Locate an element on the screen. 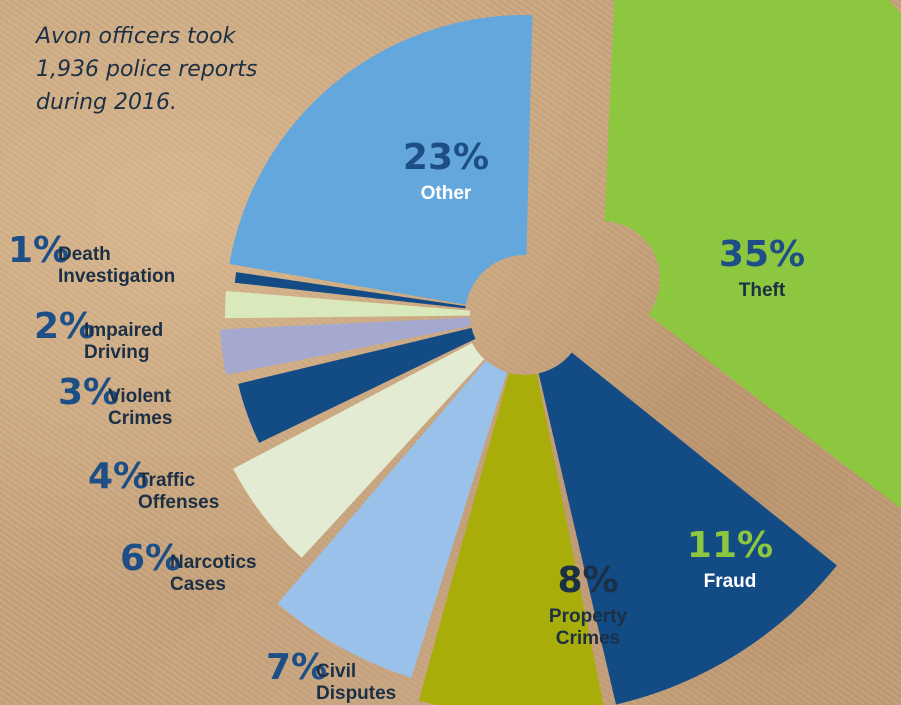 The width and height of the screenshot is (901, 705). pct-label-death-investigation: 1% is located at coordinates (38, 250).